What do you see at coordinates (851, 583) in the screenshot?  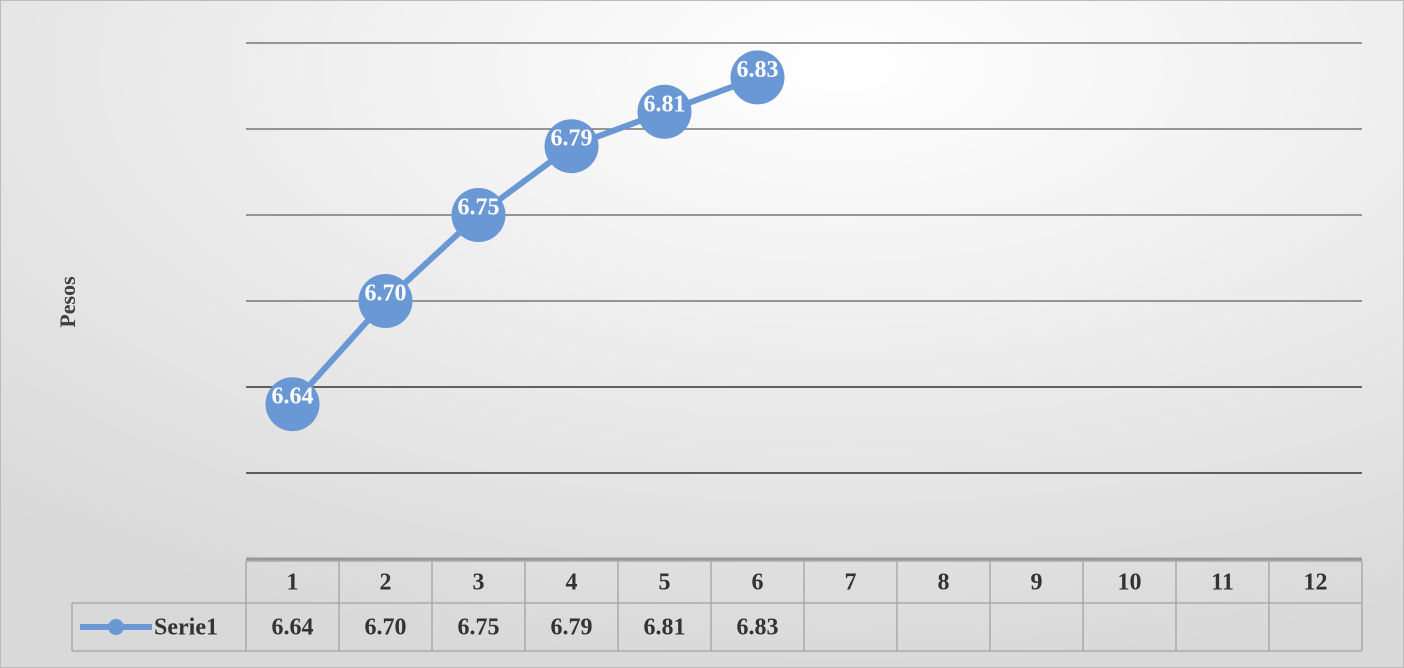 I see `x-tick-label: 7` at bounding box center [851, 583].